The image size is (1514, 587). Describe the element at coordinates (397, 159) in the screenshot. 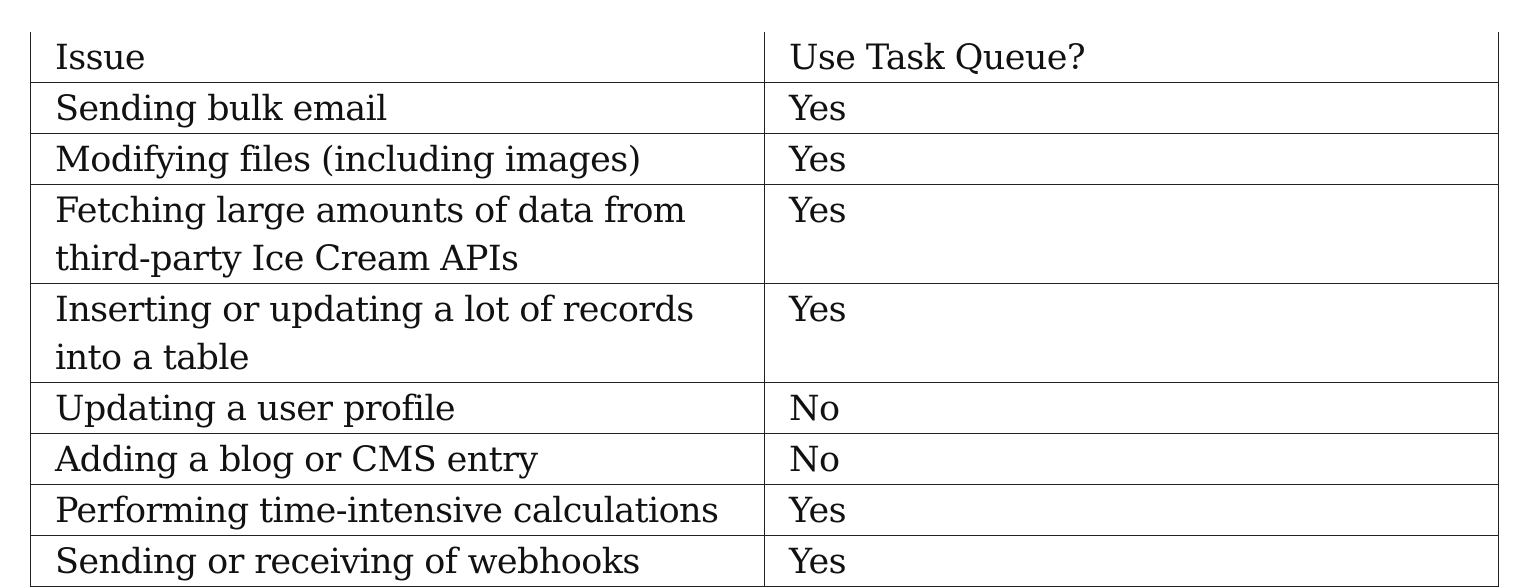

I see `issue-cell: Modifying files (including images)` at that location.